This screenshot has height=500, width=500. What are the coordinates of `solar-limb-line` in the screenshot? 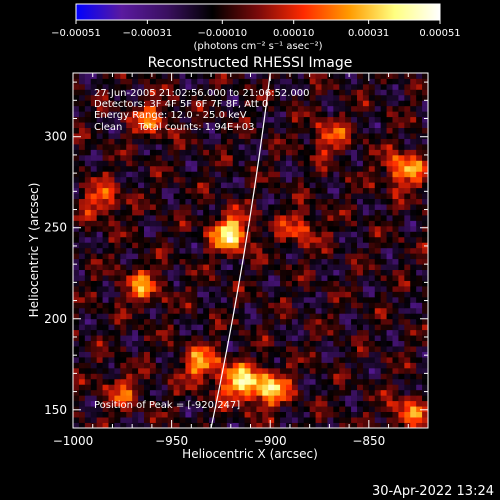 It's located at (240, 250).